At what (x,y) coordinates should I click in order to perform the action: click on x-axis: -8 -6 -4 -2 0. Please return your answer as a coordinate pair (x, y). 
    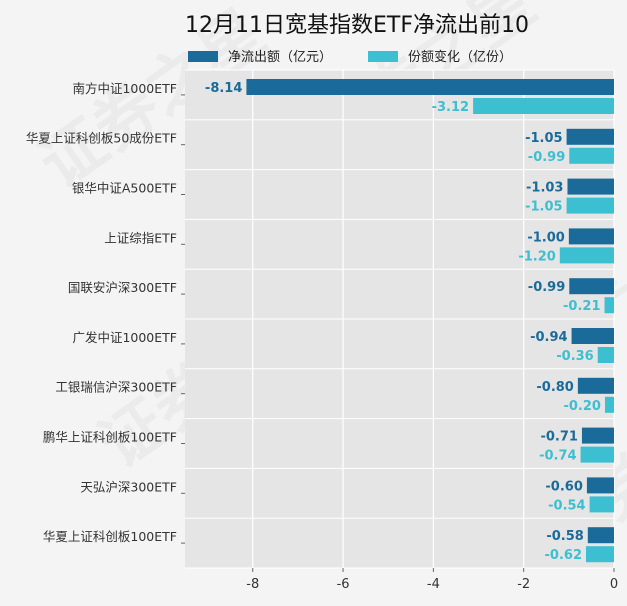
    Looking at the image, I should click on (432, 580).